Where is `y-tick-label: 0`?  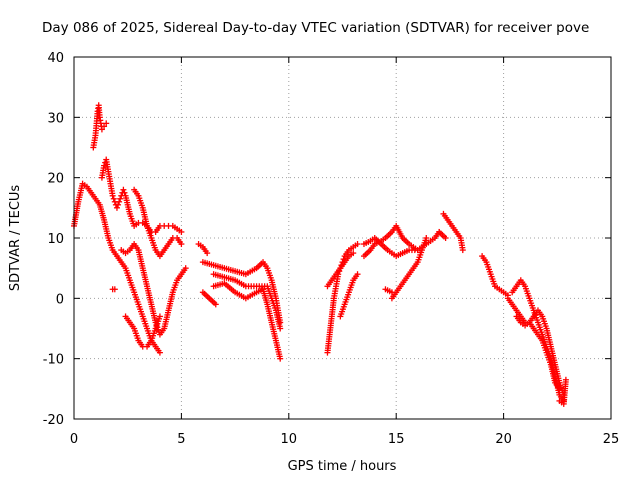 y-tick-label: 0 is located at coordinates (60, 299).